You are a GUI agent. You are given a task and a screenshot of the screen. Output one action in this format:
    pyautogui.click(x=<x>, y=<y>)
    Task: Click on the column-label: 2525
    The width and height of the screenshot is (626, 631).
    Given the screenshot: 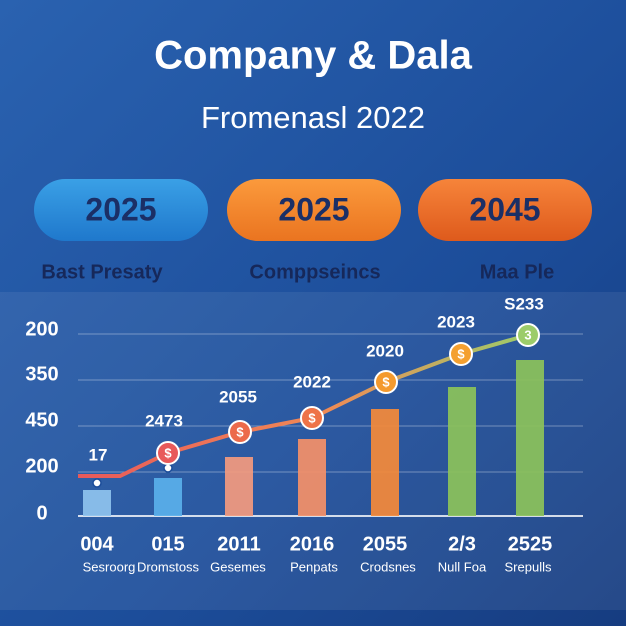 What is the action you would take?
    pyautogui.click(x=530, y=544)
    